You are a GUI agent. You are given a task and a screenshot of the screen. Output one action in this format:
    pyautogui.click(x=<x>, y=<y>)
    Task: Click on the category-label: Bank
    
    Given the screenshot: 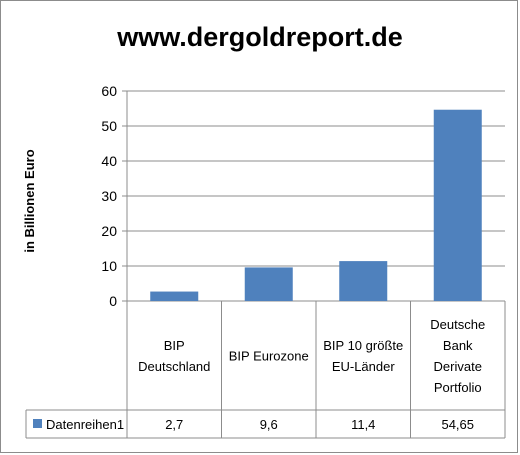 What is the action you would take?
    pyautogui.click(x=458, y=345)
    